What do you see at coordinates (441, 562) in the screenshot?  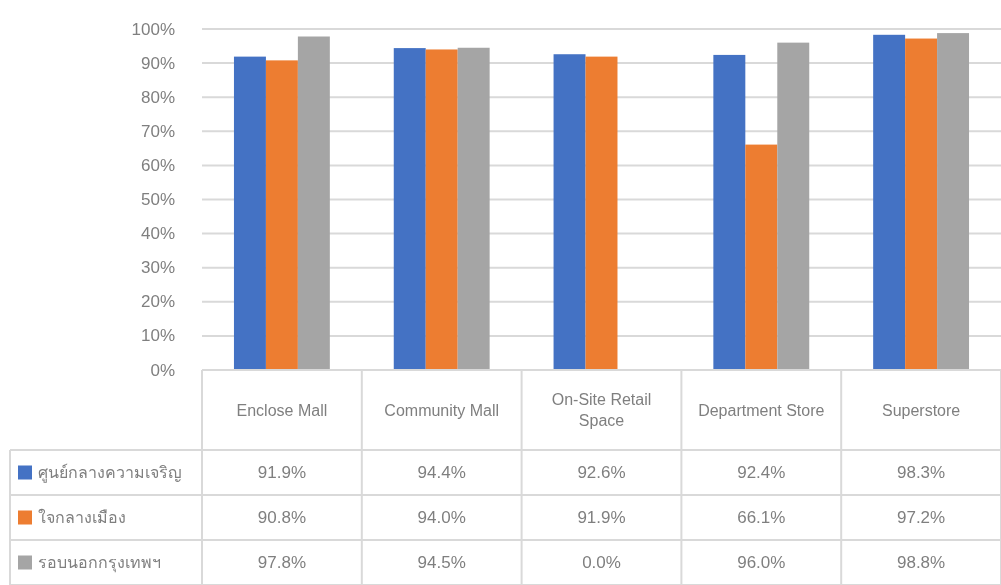 I see `data-label: 94.5%` at bounding box center [441, 562].